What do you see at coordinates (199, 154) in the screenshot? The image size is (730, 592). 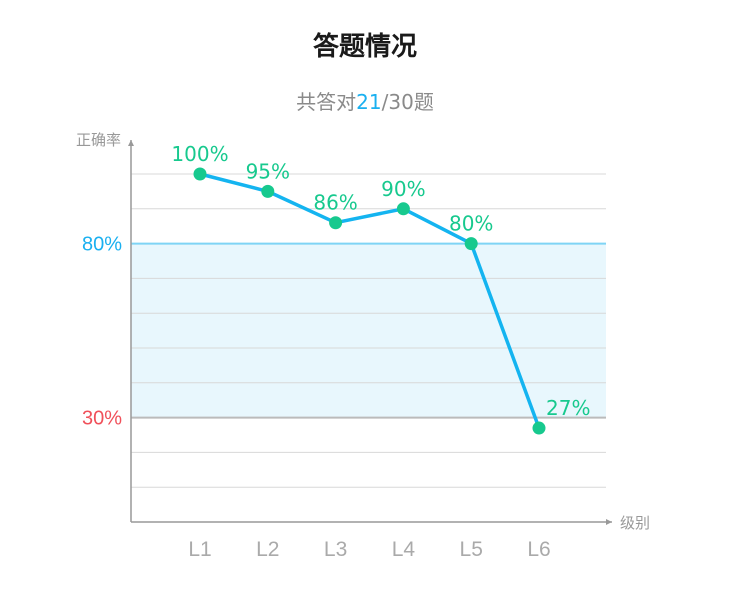 I see `data-label: 100%` at bounding box center [199, 154].